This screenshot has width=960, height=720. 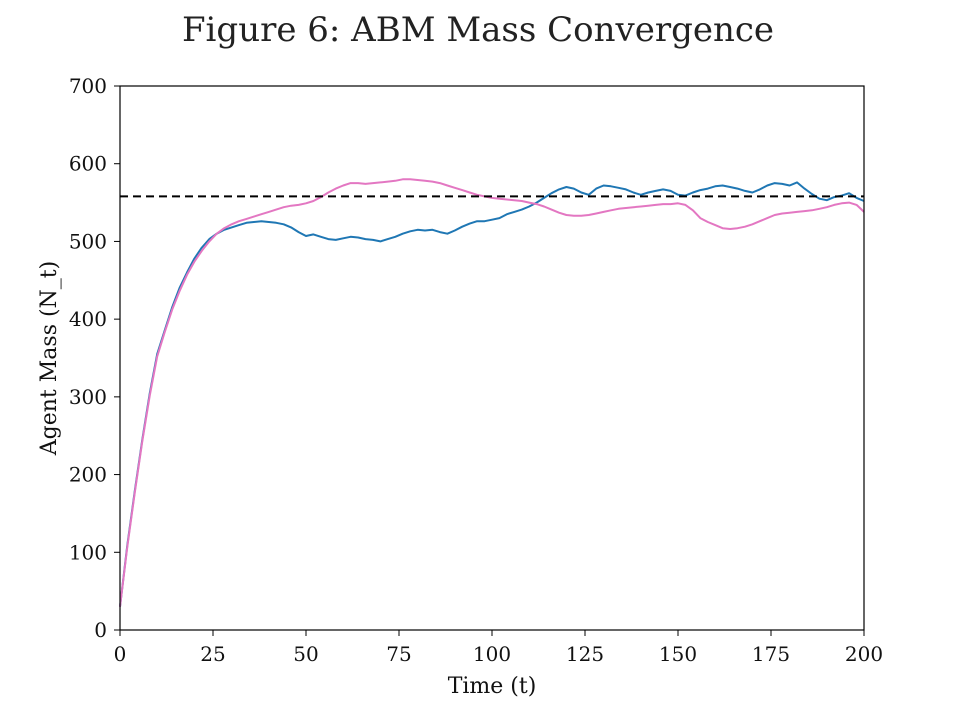 I want to click on x-tick-label: 125, so click(x=585, y=654).